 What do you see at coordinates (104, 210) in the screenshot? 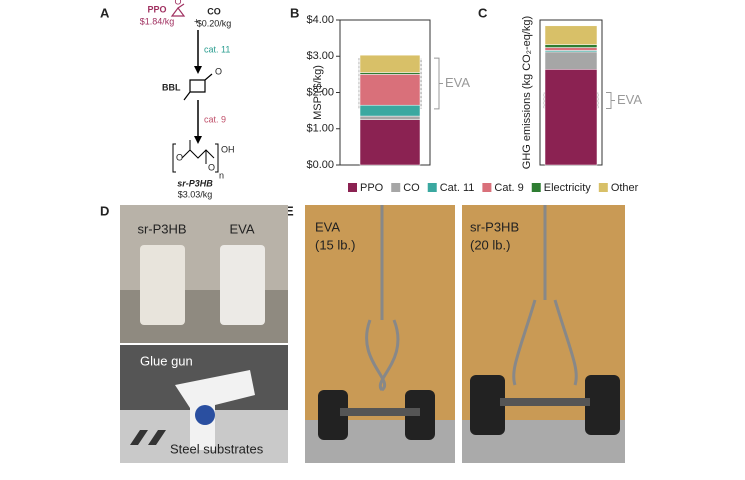
I see `panel-label: D` at bounding box center [104, 210].